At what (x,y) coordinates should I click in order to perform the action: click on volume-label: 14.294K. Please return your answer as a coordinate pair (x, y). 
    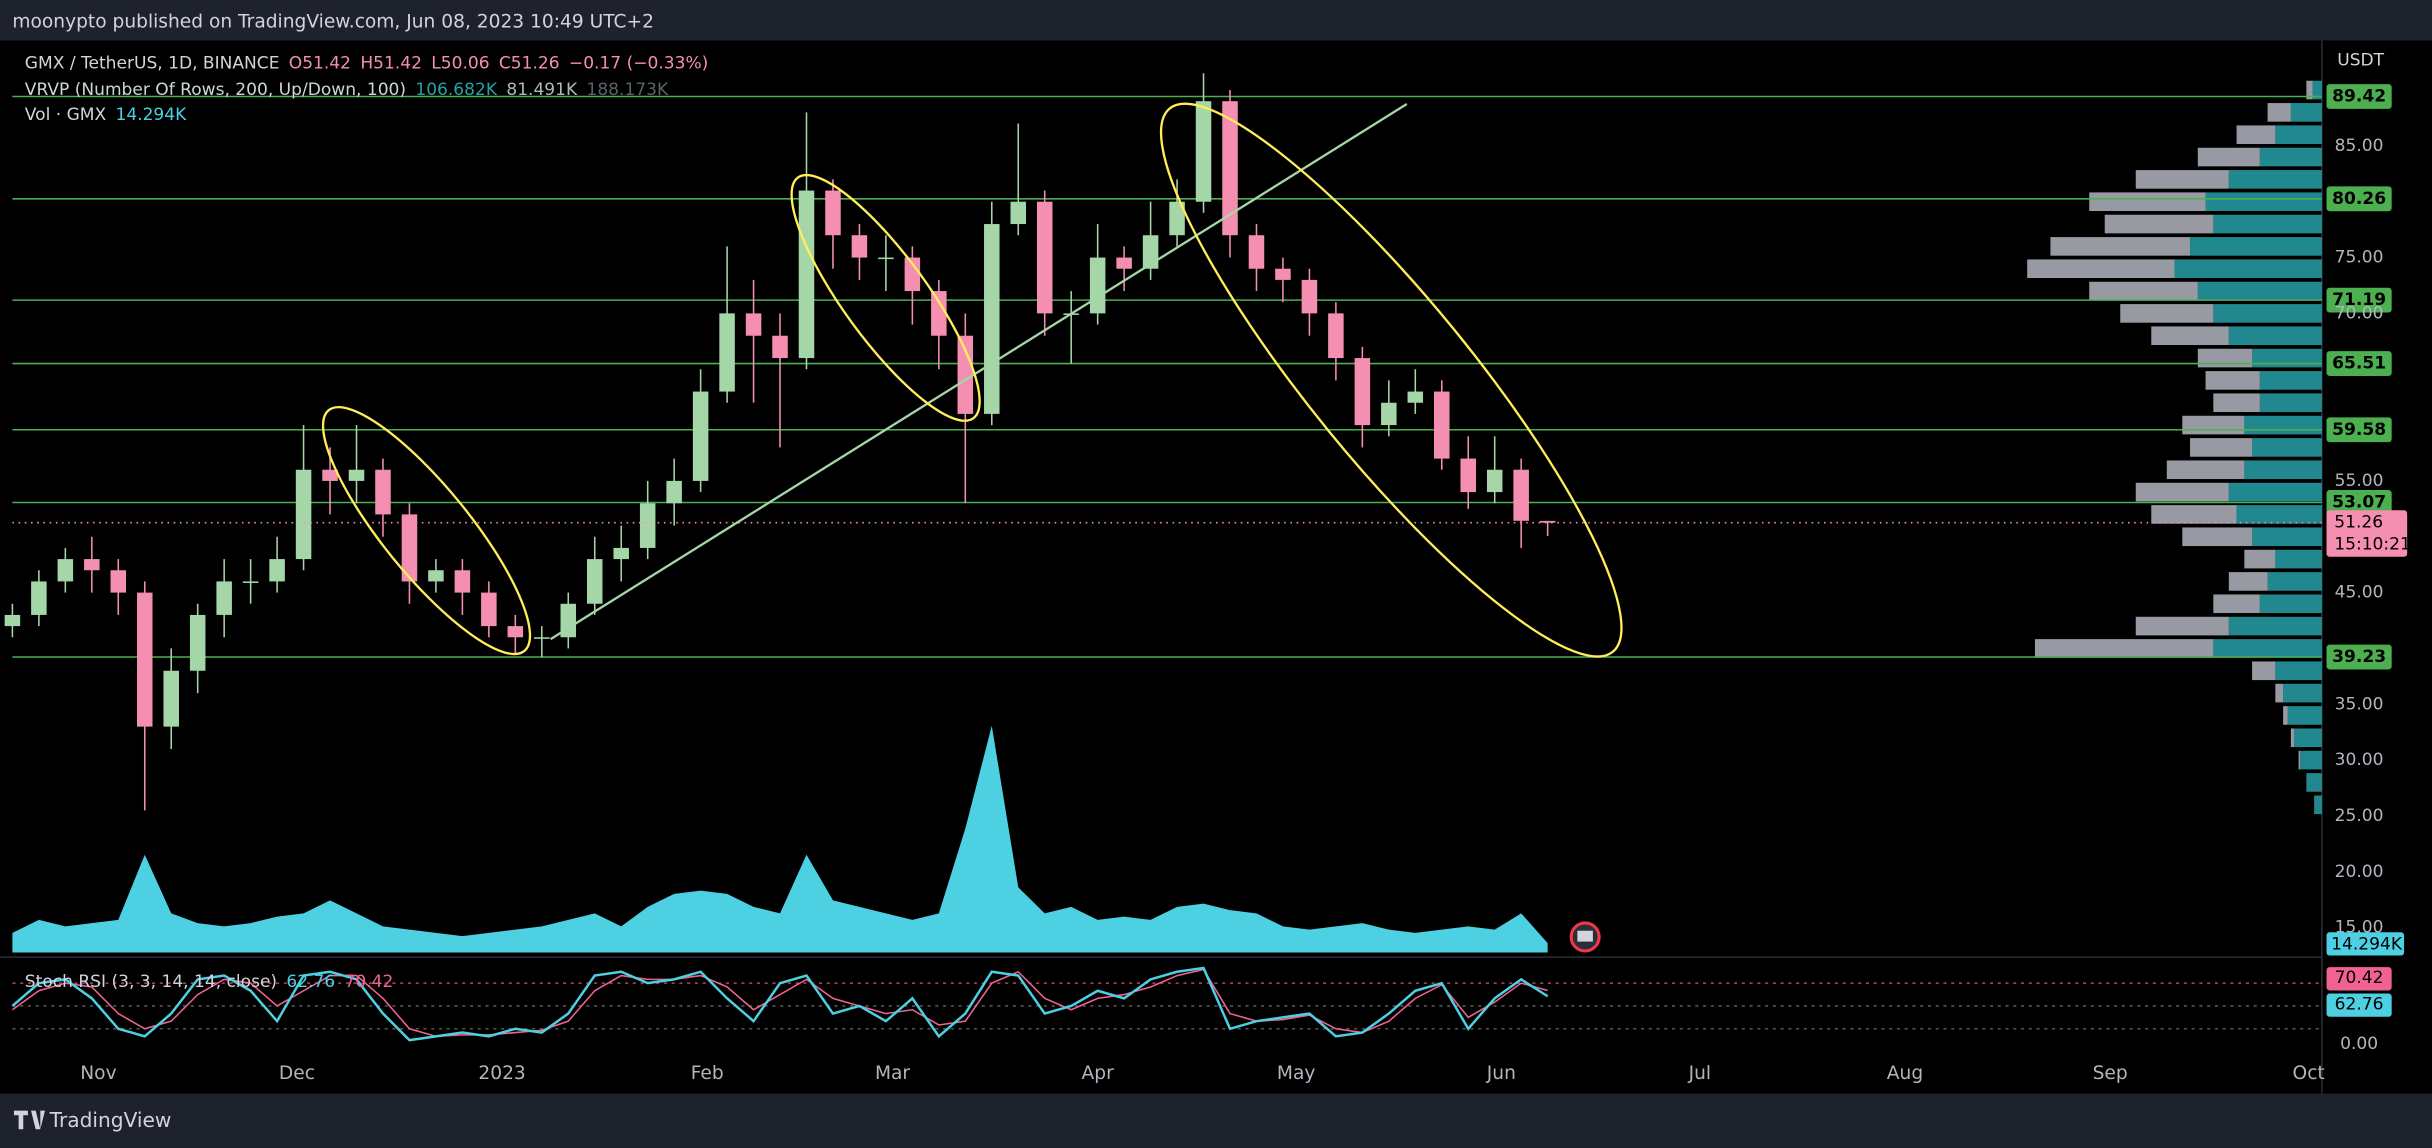
    Looking at the image, I should click on (2367, 945).